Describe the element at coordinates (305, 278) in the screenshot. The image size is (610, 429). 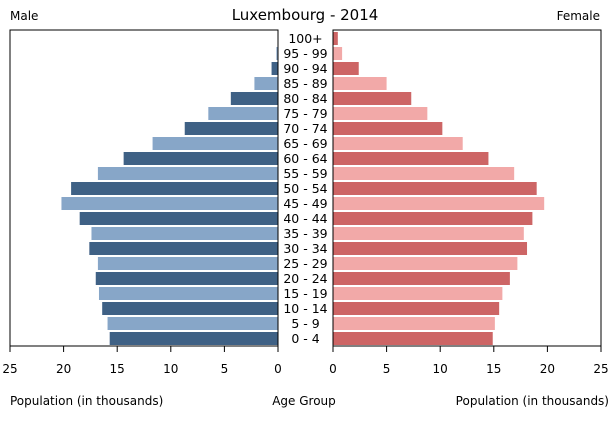
I see `age-label: 20 - 24` at that location.